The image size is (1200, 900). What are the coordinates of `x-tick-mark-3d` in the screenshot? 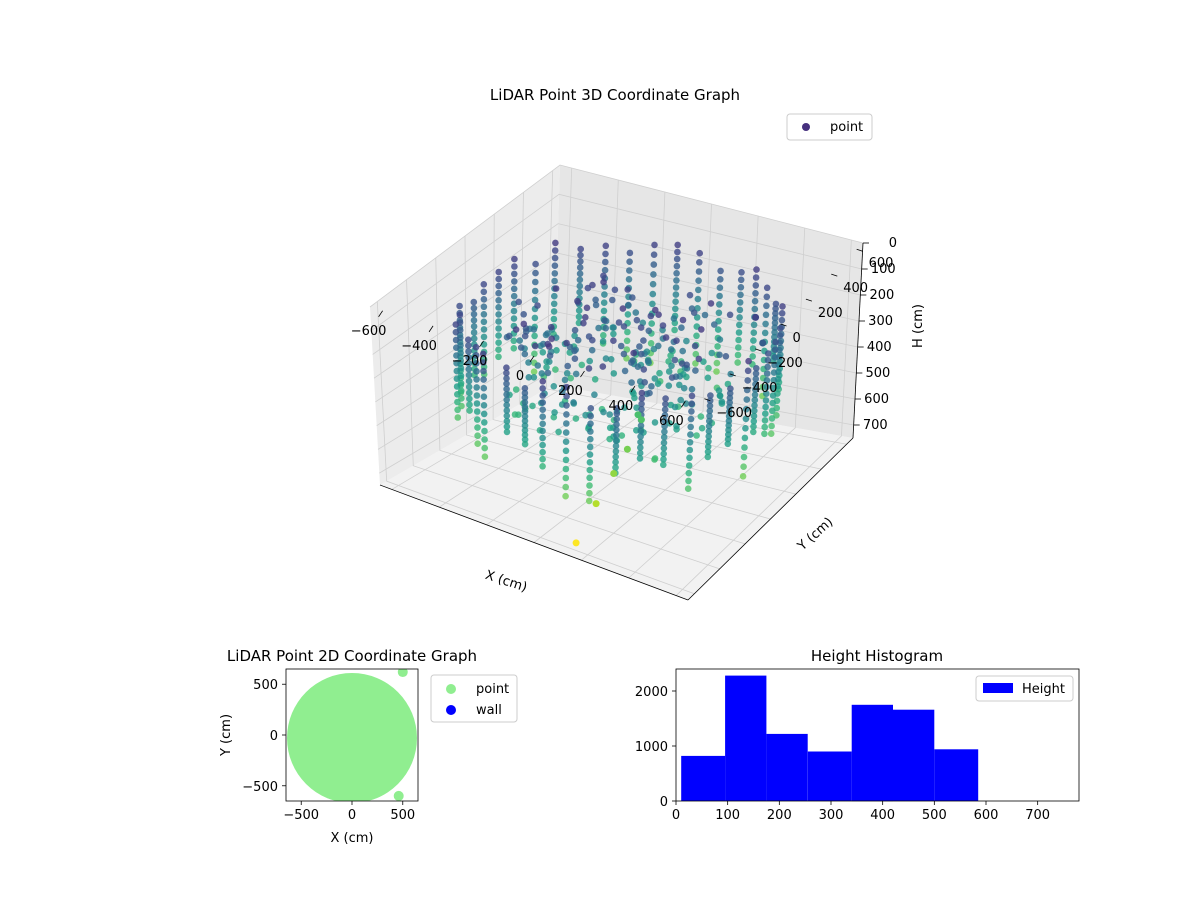 It's located at (380, 313).